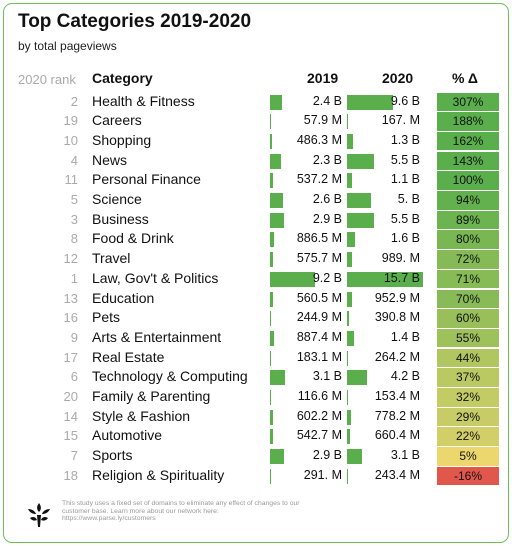  What do you see at coordinates (256, 102) in the screenshot?
I see `table-row: 2 Health & Fitness 2.4 B 9.6 B 307%` at bounding box center [256, 102].